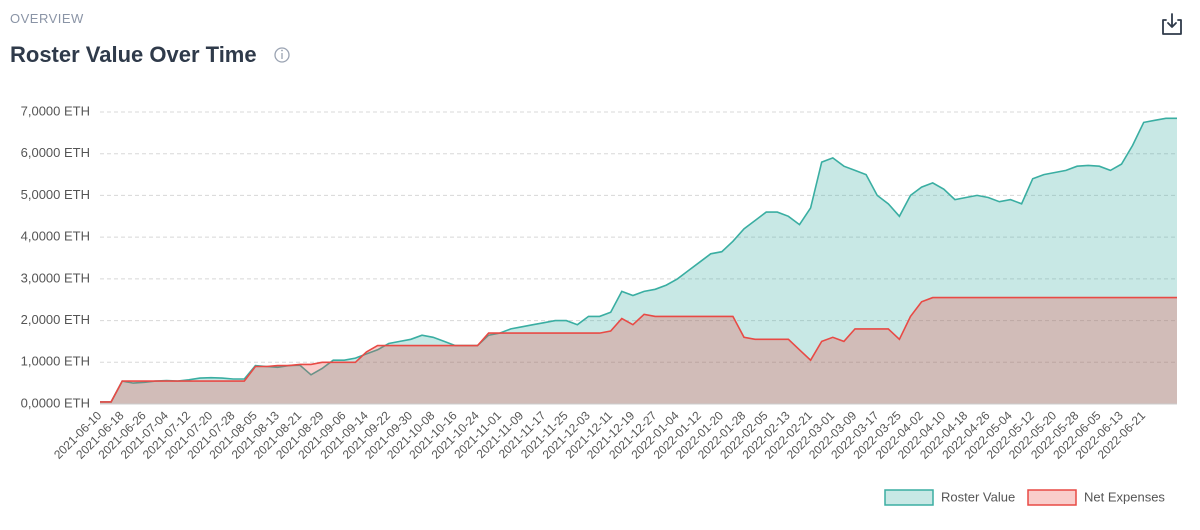 This screenshot has height=530, width=1200. Describe the element at coordinates (55, 277) in the screenshot. I see `y-tick-label: 3,0000 ETH` at that location.